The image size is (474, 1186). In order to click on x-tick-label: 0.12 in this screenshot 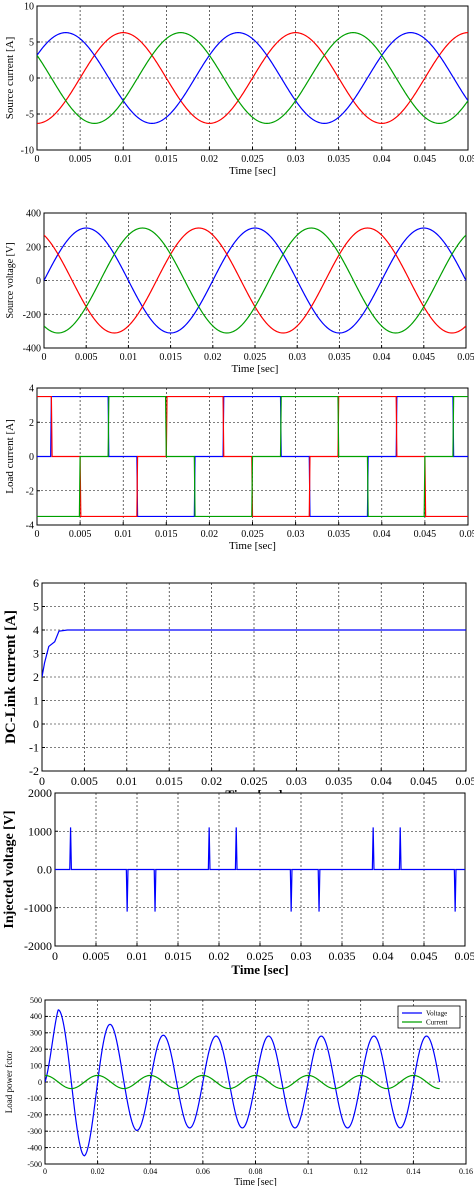, I will do `click(361, 1171)`.